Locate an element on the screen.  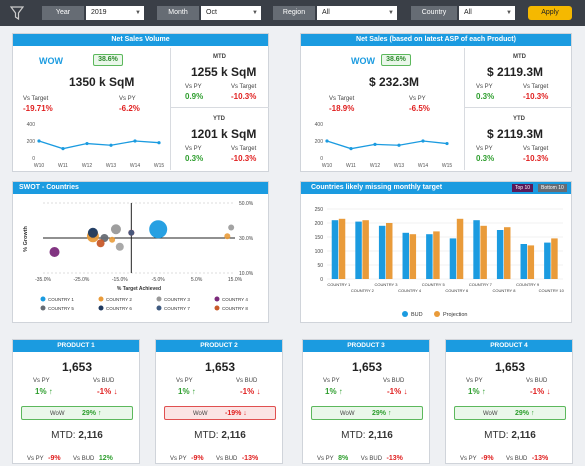
year-label: Year is located at coordinates (63, 13).